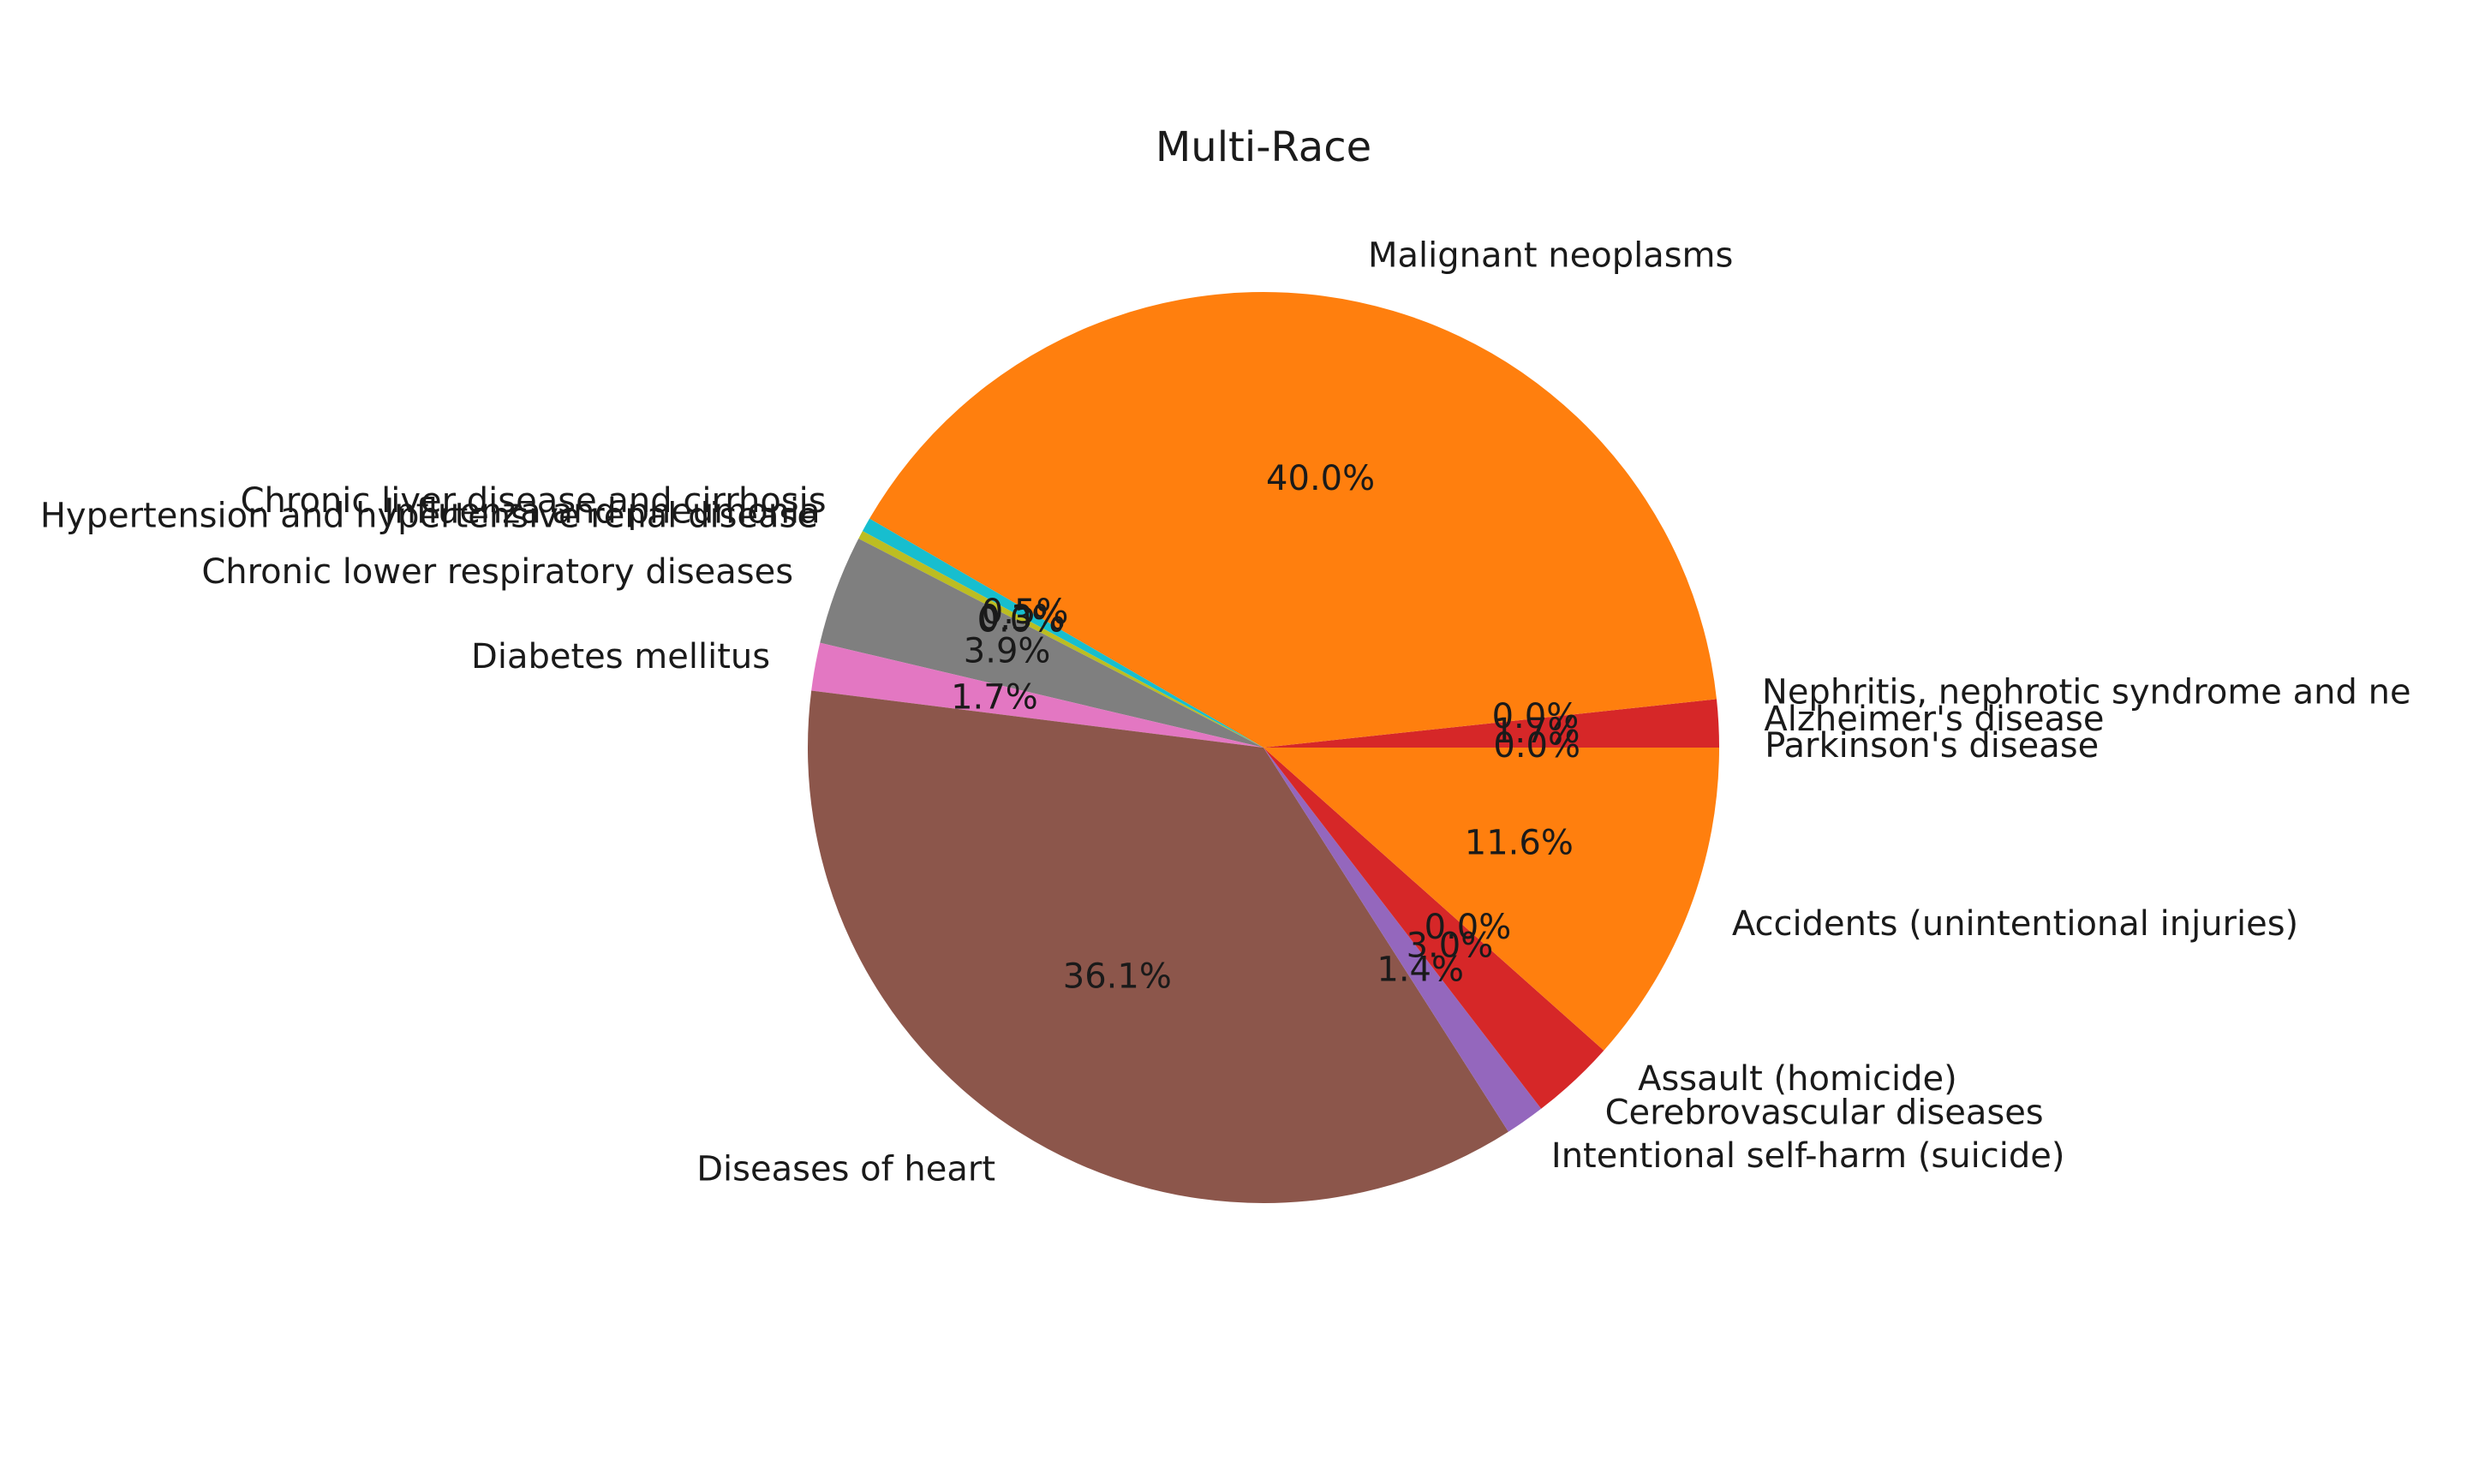 The height and width of the screenshot is (1484, 2467). I want to click on pie-slice-alzheimer-s-disease, so click(1491, 724).